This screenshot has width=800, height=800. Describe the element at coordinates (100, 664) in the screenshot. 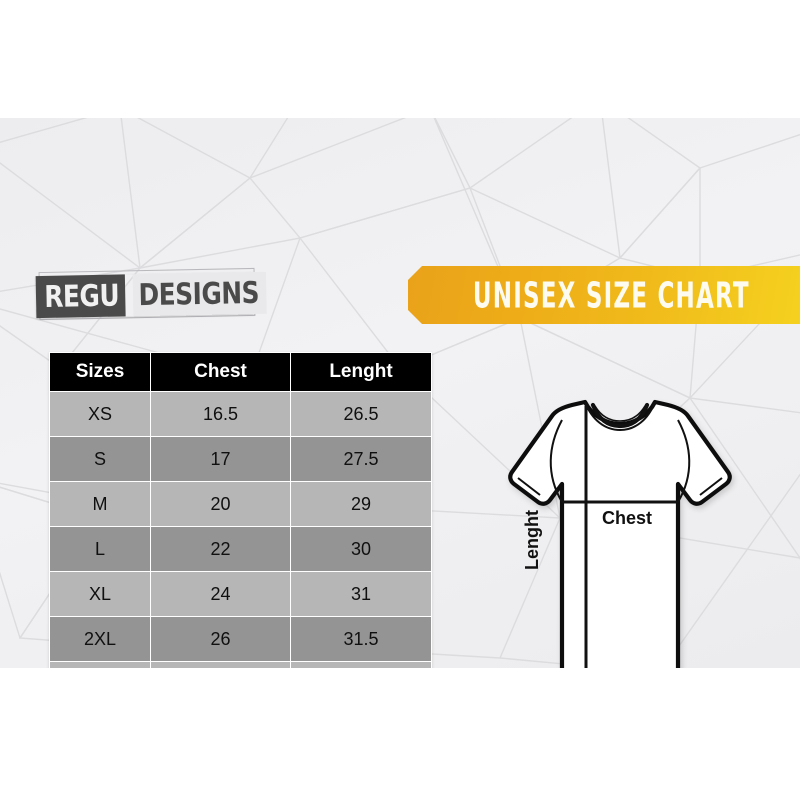

I see `cell-size: 3XL` at that location.